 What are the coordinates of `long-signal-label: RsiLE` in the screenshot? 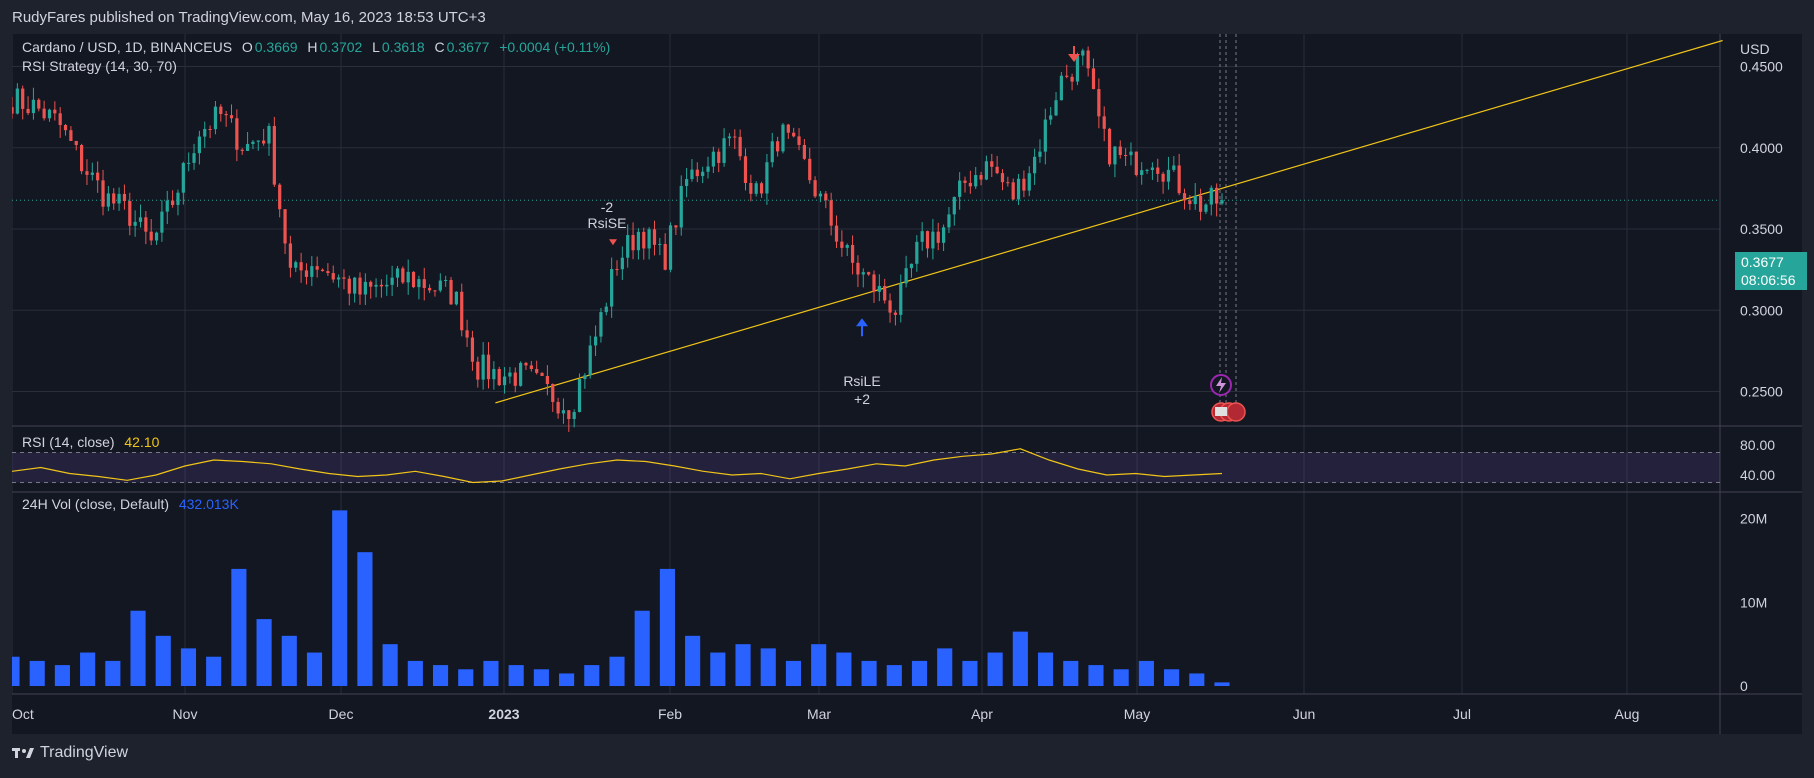 It's located at (861, 381).